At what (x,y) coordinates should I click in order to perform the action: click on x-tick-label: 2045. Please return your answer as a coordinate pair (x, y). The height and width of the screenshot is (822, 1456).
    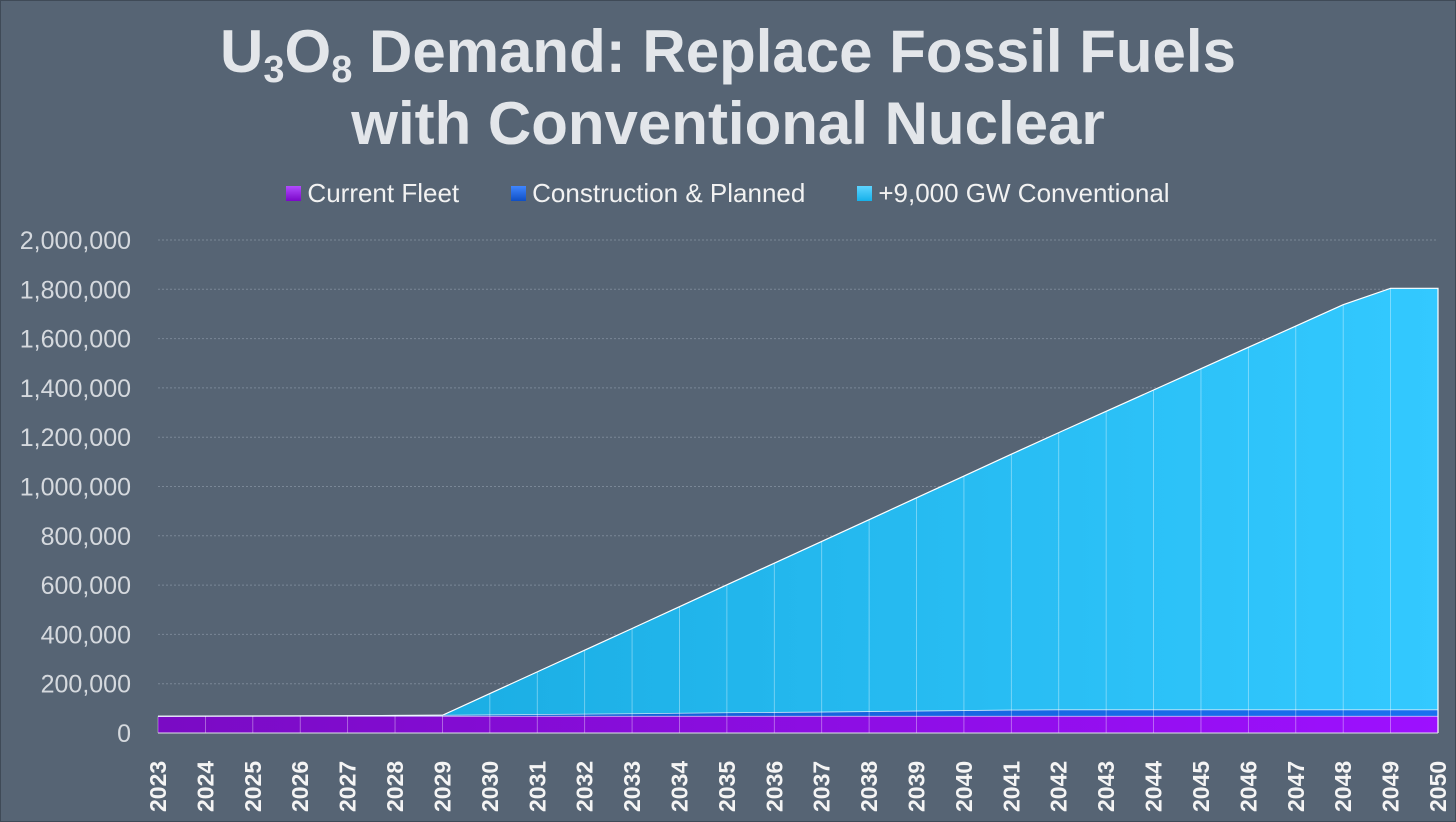
    Looking at the image, I should click on (1201, 786).